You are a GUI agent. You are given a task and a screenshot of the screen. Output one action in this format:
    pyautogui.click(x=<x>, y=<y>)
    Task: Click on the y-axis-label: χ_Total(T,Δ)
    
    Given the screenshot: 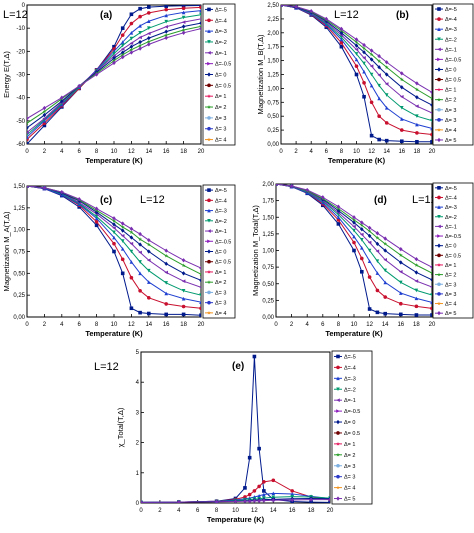 What is the action you would take?
    pyautogui.click(x=120, y=427)
    